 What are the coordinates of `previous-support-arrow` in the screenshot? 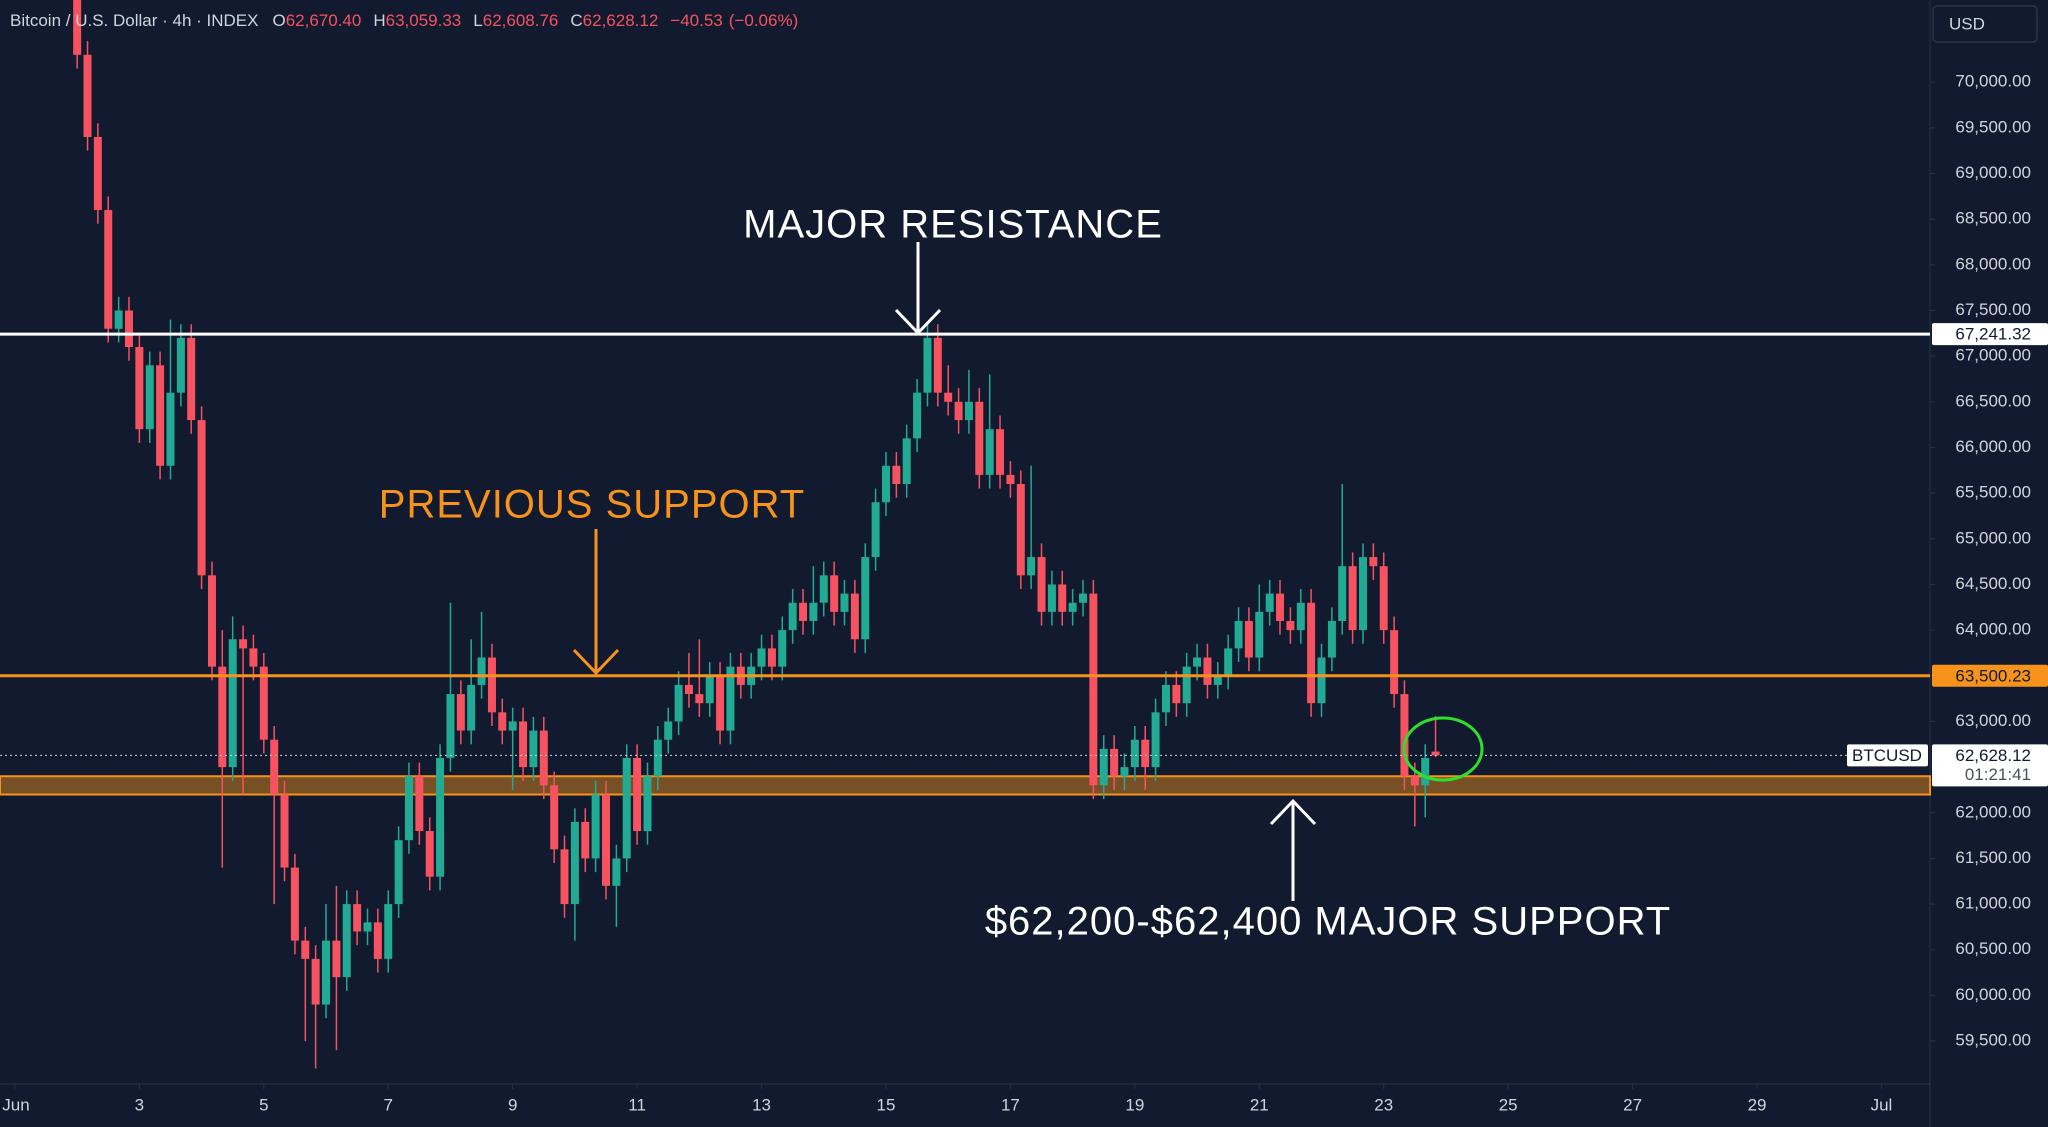 It's located at (596, 602).